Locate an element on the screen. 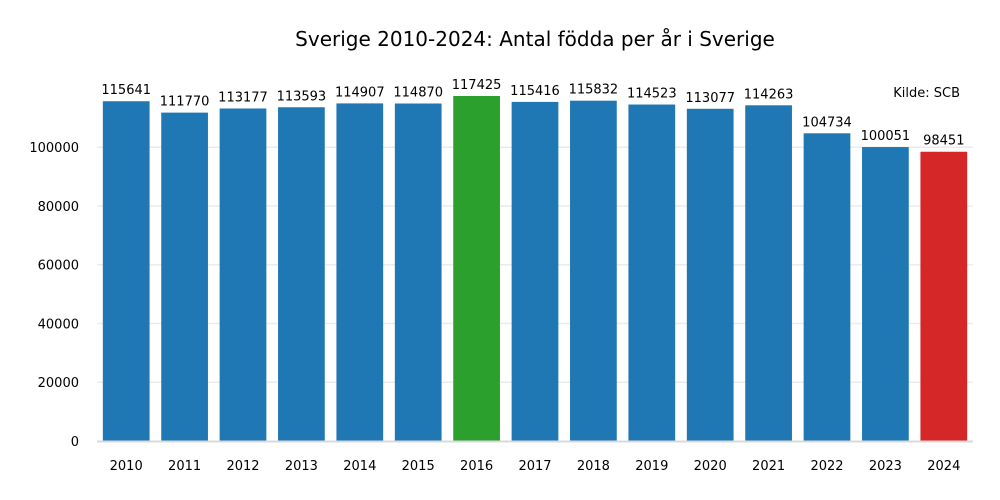 The image size is (1000, 500). bar-2024 is located at coordinates (944, 296).